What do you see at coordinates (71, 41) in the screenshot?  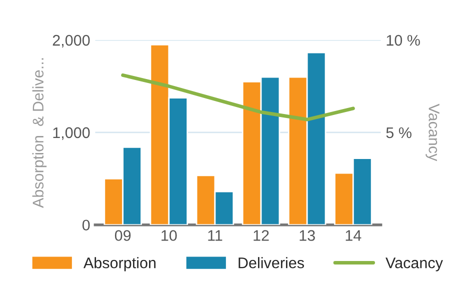 I see `y-tick-label: 2,000` at bounding box center [71, 41].